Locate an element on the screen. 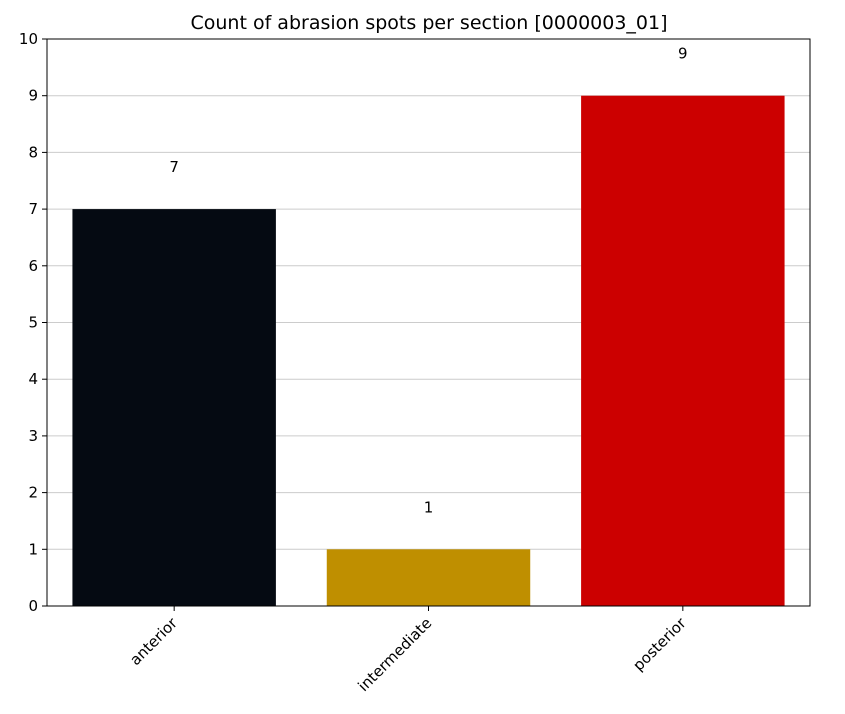 This screenshot has width=845, height=714. y-axis: 0 1 2 3 4 5 6 7 8 9 10 is located at coordinates (33, 322).